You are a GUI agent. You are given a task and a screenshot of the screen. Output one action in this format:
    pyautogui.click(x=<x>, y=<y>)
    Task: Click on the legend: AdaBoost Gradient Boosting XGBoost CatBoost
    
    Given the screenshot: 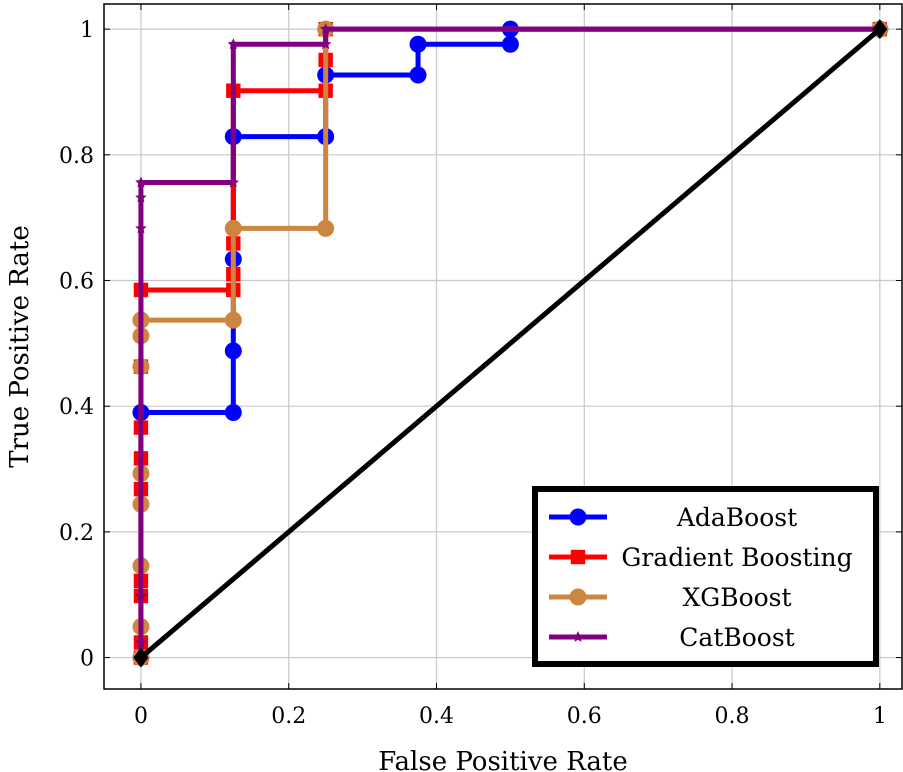 What is the action you would take?
    pyautogui.click(x=705, y=576)
    